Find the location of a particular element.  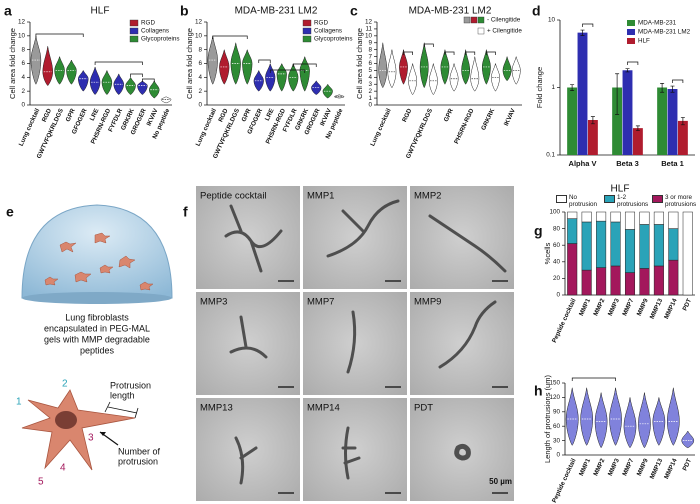

y-tick-label: 5 is located at coordinates (370, 70).